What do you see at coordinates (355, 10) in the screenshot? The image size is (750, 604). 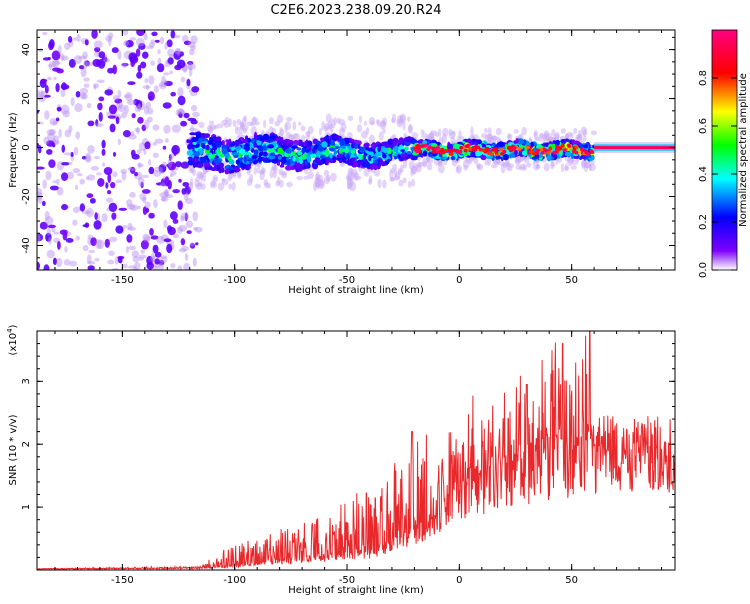 I see `chart-title: C2E6.2023.238.09.20.R24` at bounding box center [355, 10].